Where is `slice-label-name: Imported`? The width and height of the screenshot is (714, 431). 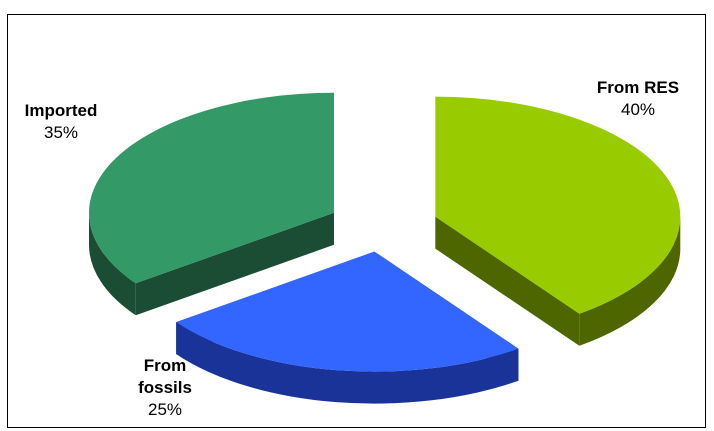
slice-label-name: Imported is located at coordinates (61, 110).